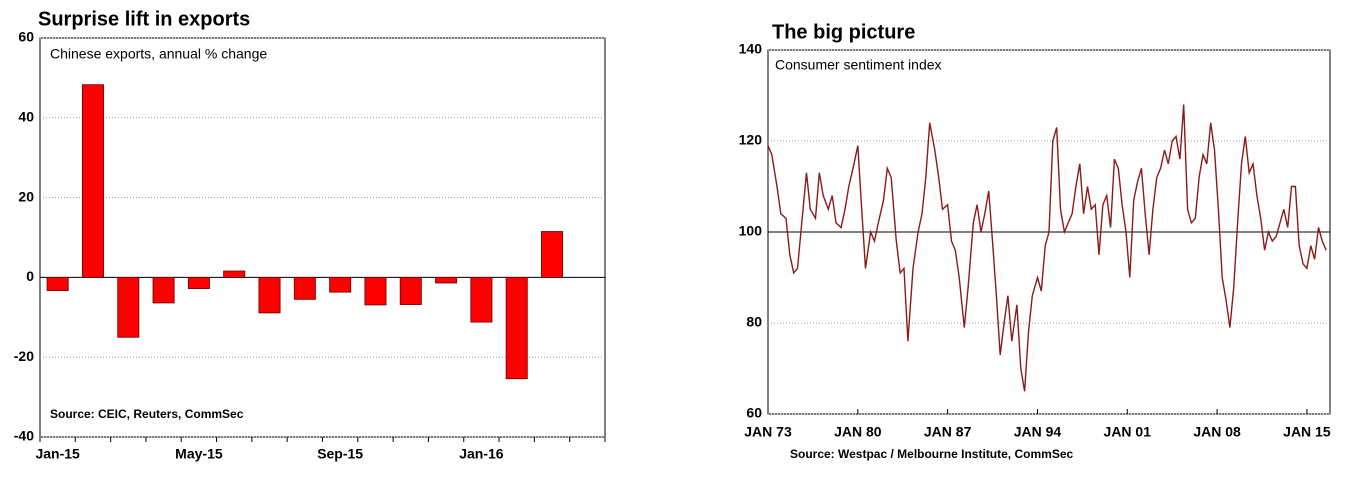 This screenshot has height=478, width=1360. What do you see at coordinates (768, 432) in the screenshot?
I see `x-tick-label: JAN 73` at bounding box center [768, 432].